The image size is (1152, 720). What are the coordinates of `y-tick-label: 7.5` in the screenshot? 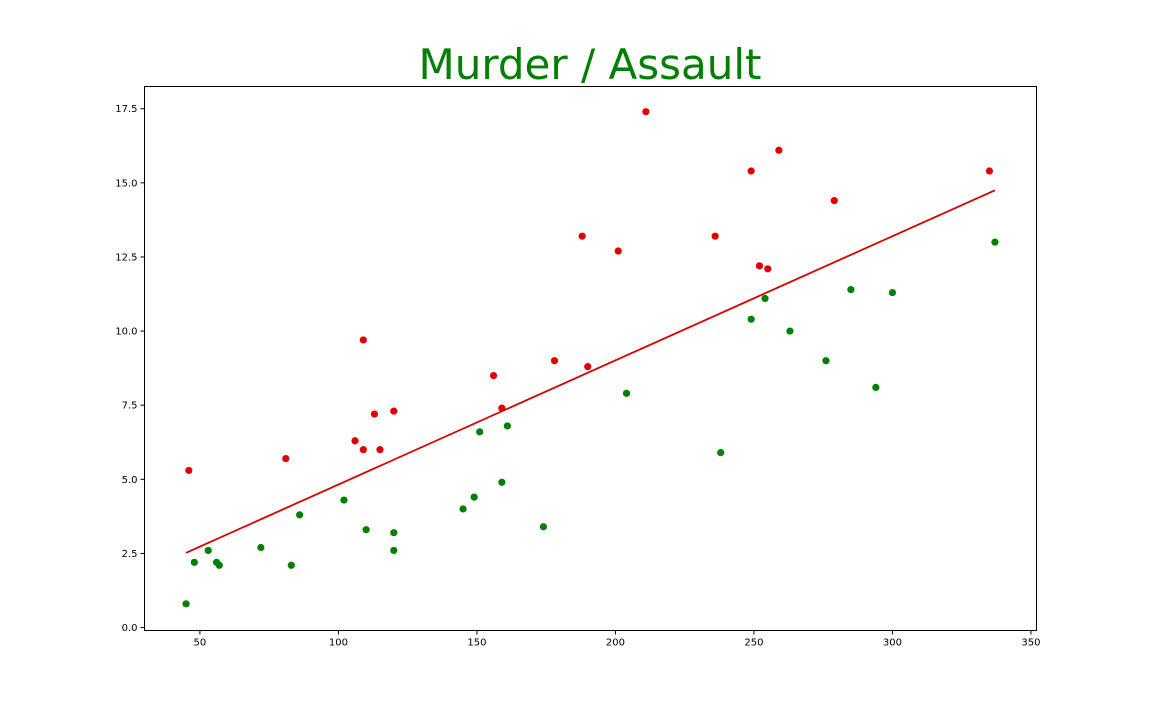 It's located at (130, 406).